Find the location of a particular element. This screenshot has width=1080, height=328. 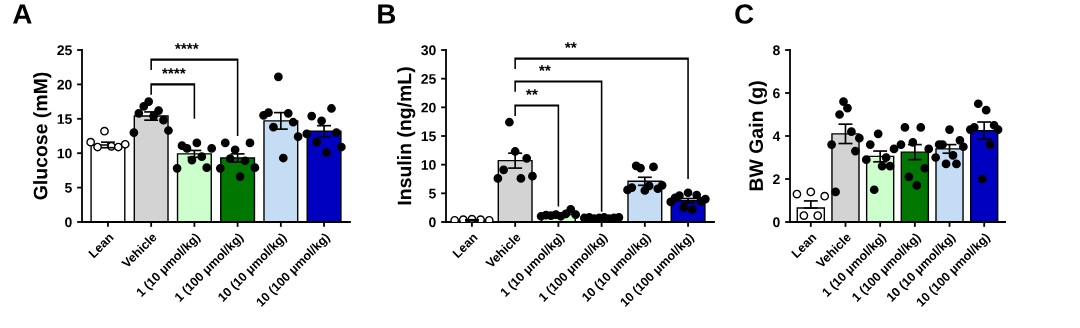

chart-title: C is located at coordinates (744, 14).